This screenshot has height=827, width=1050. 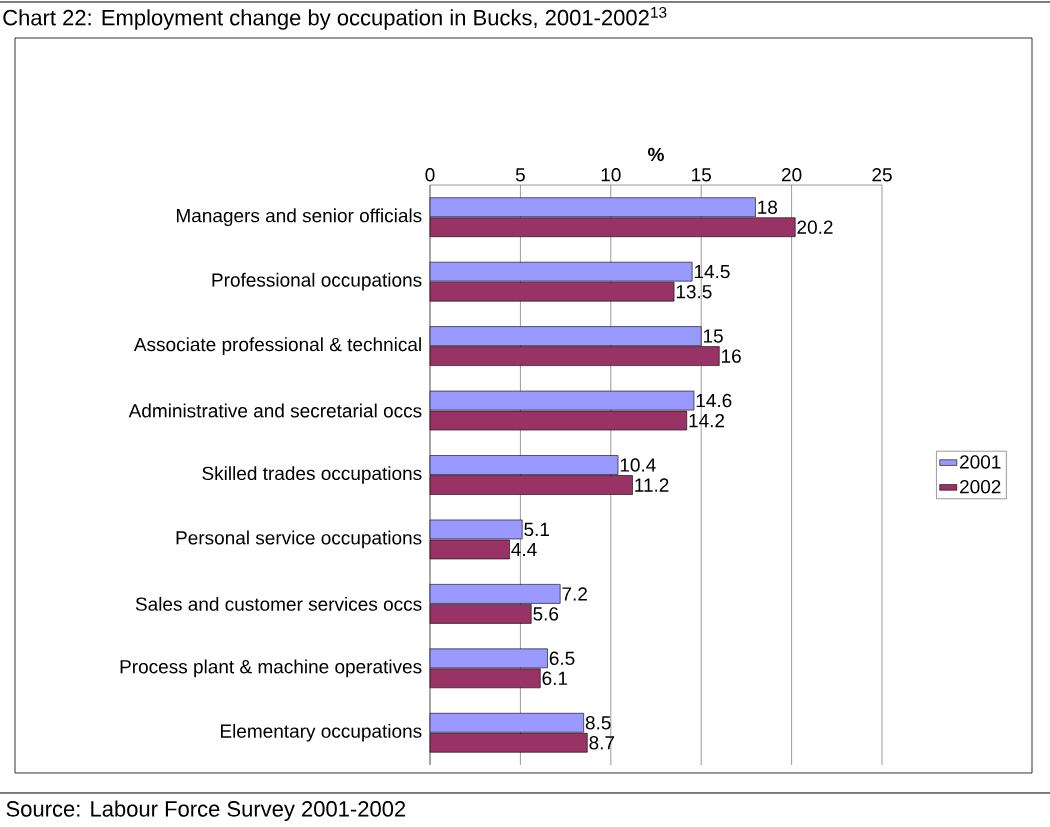 I want to click on data-label: 6.5, so click(x=562, y=658).